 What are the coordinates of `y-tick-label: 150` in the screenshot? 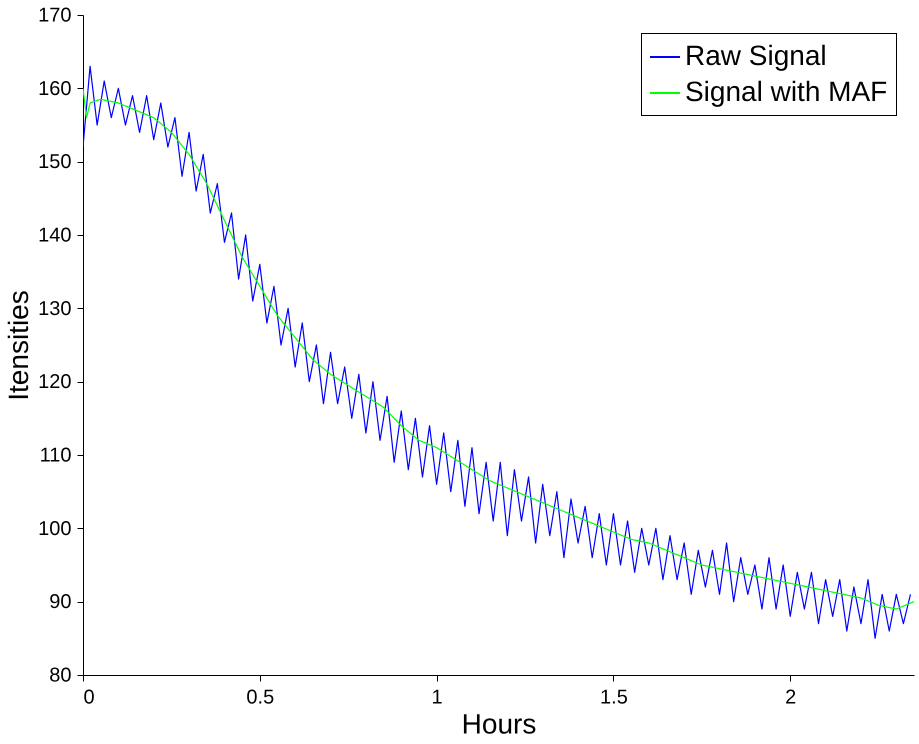 It's located at (55, 162).